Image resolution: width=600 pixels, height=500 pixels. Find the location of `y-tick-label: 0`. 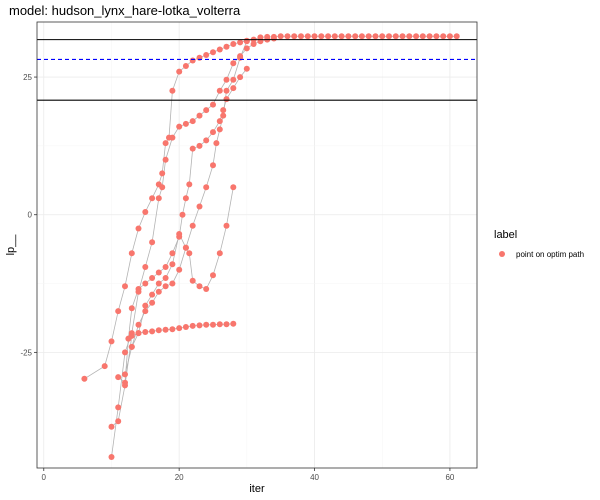

y-tick-label: 0 is located at coordinates (30, 215).